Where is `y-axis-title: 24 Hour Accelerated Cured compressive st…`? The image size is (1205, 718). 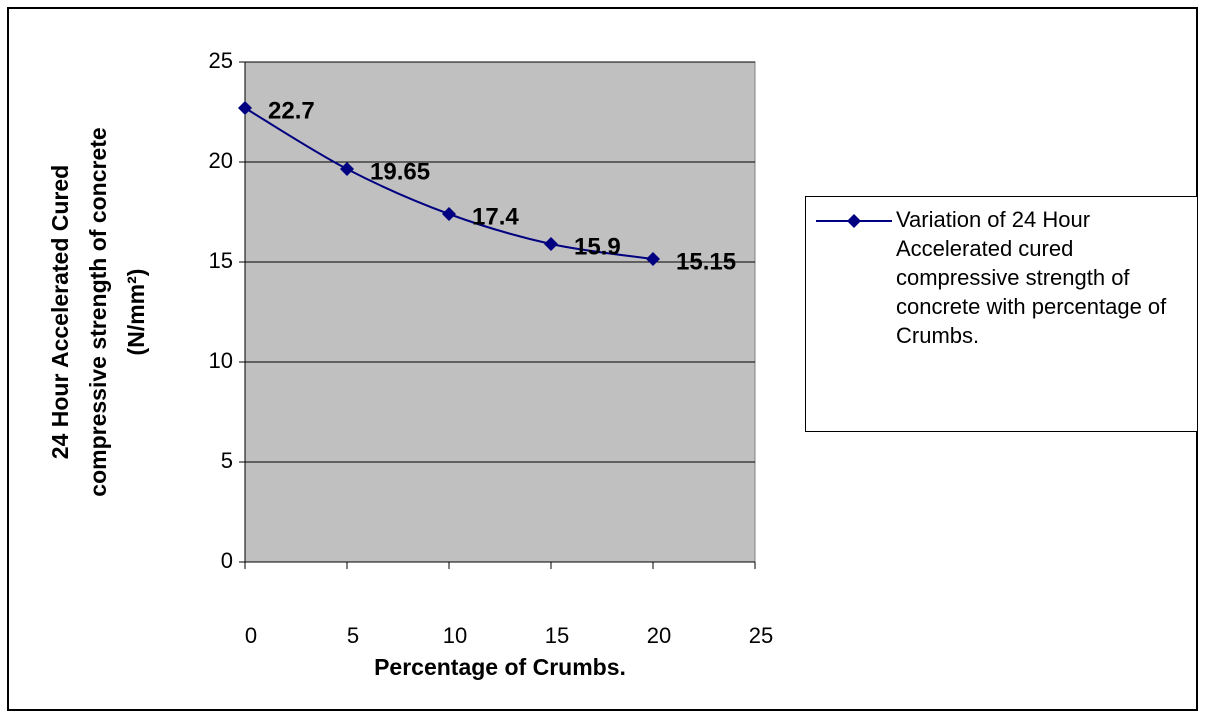
y-axis-title: 24 Hour Accelerated Cured compressive st… is located at coordinates (98, 311).